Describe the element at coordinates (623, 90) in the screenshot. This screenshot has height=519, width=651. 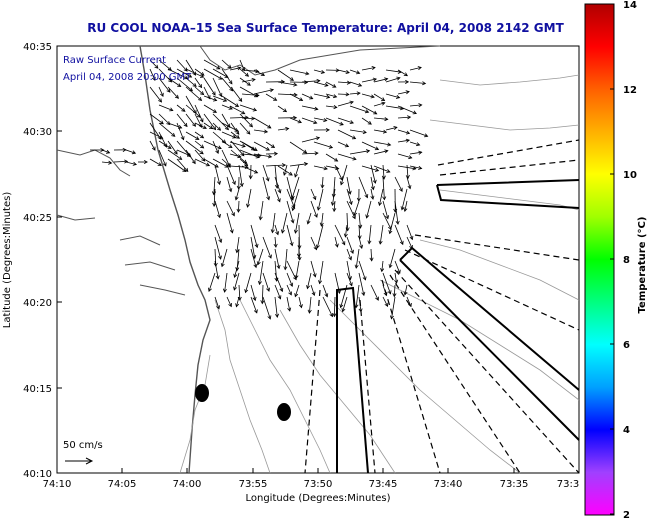
I see `cb-tick: 12` at that location.